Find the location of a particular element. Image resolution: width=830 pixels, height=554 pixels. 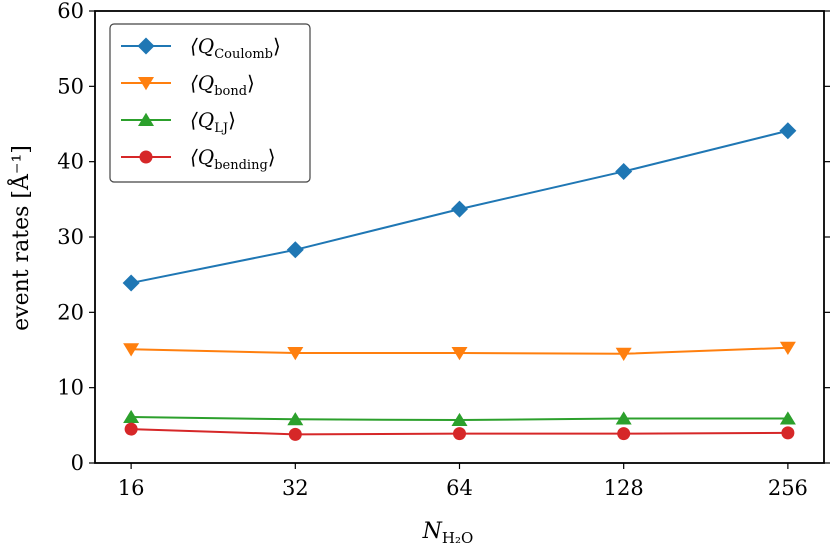

legend-label-sub: Coulomb is located at coordinates (243, 54).